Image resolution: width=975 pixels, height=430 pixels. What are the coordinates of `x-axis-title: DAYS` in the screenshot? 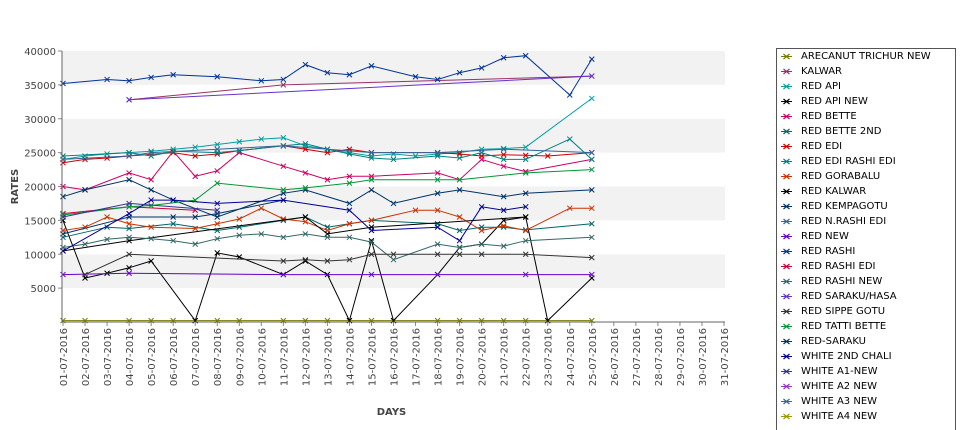 It's located at (392, 412).